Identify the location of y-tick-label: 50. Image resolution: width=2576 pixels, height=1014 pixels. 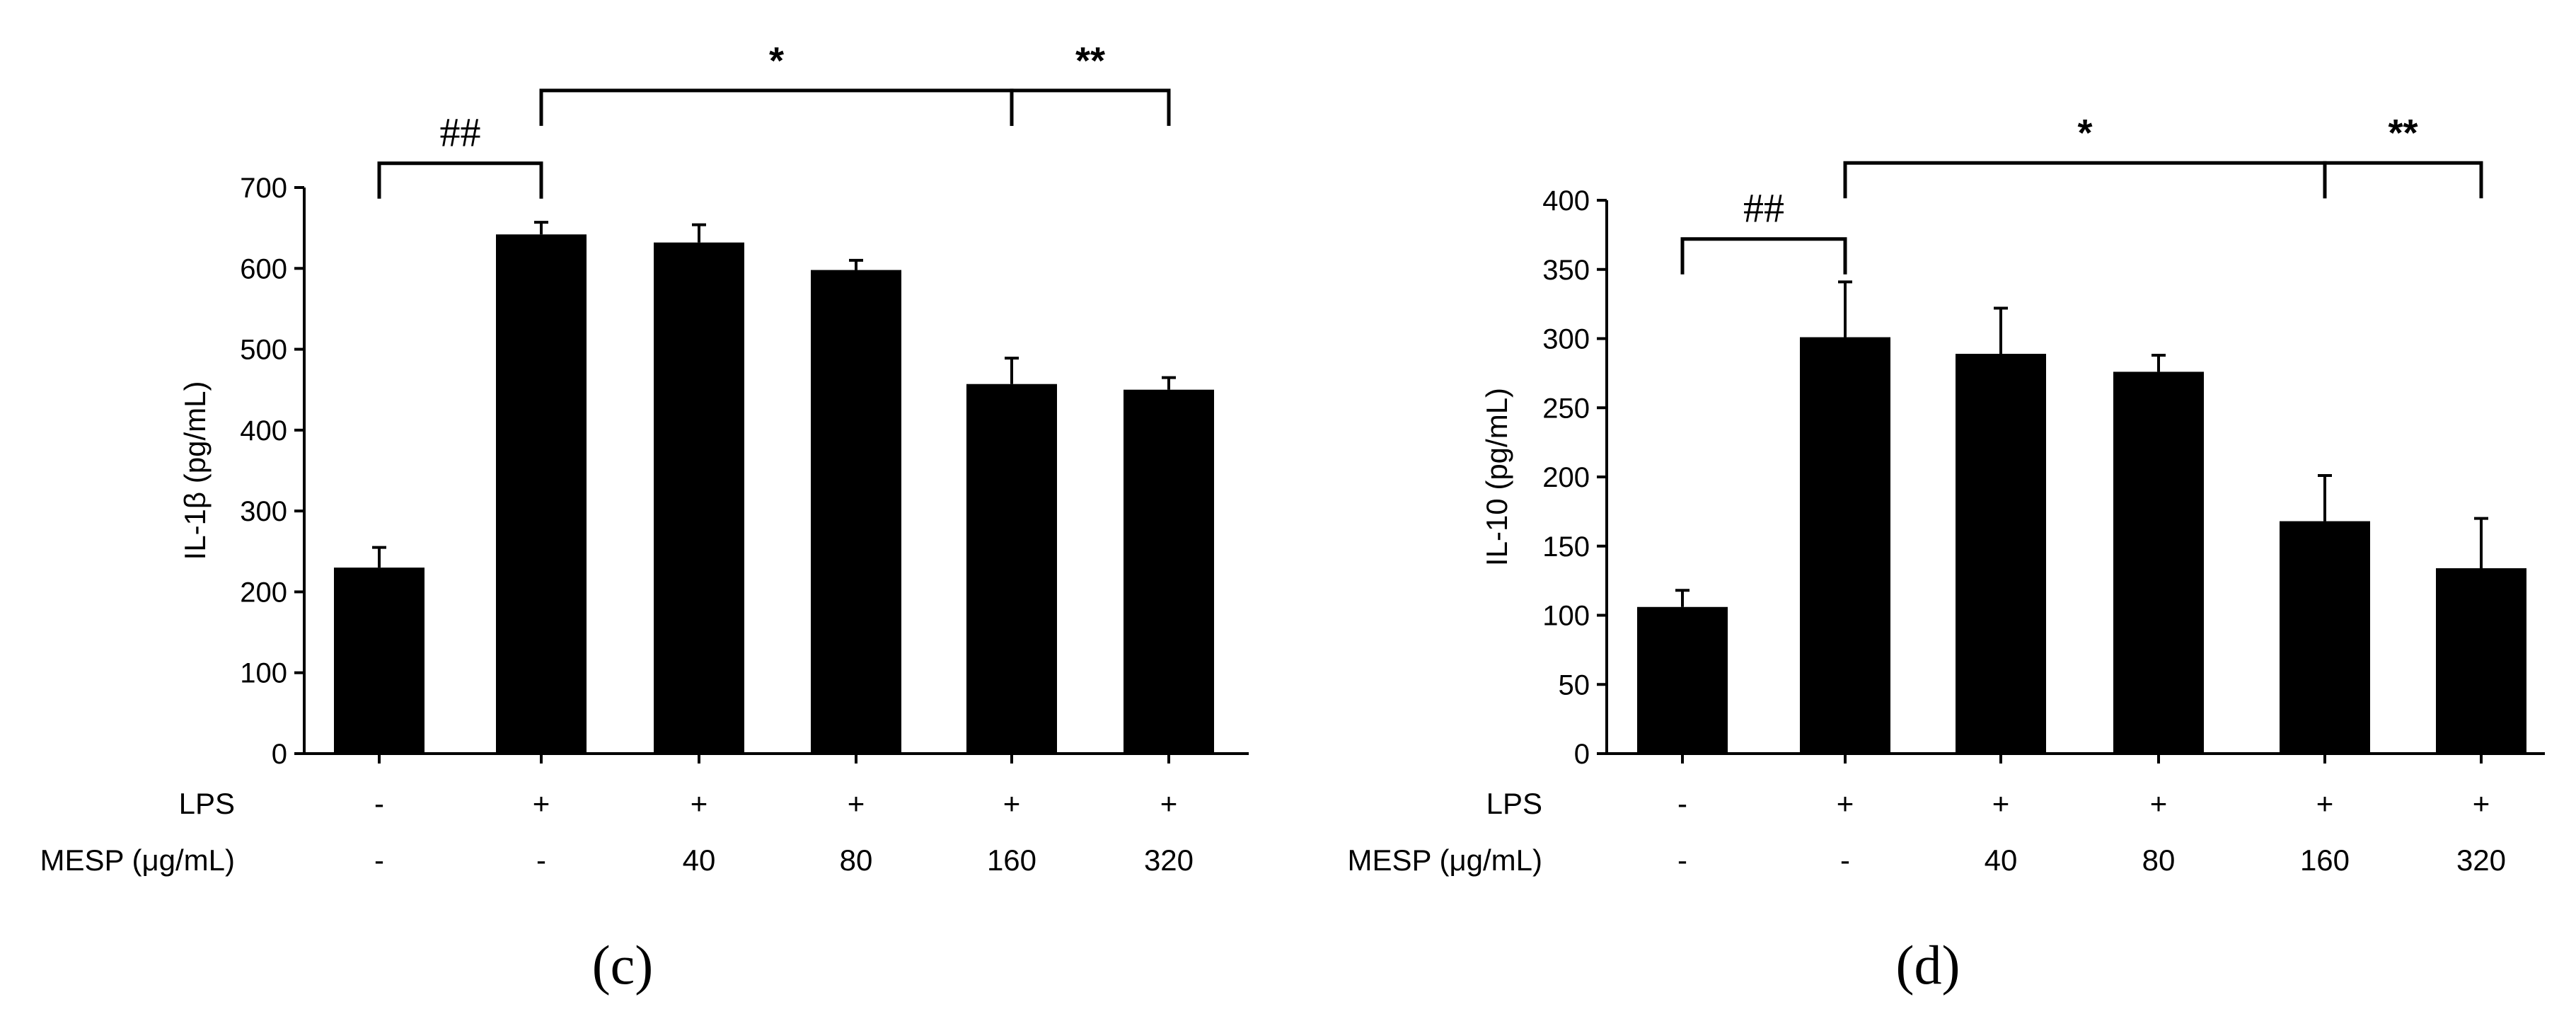
(1575, 685).